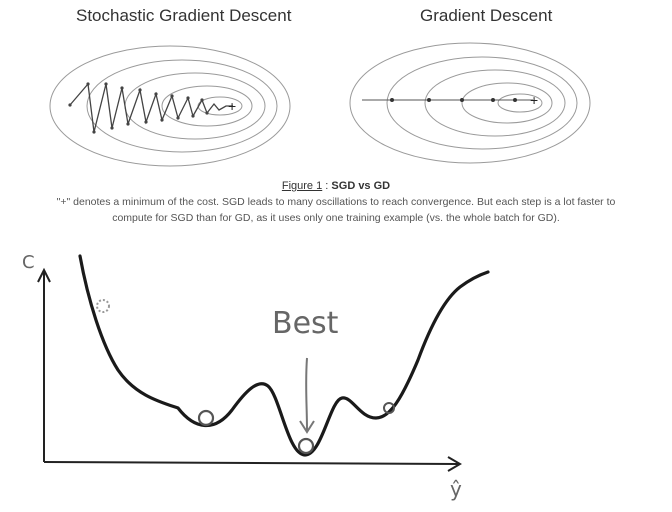  I want to click on sgd-minimum-marker: +, so click(232, 106).